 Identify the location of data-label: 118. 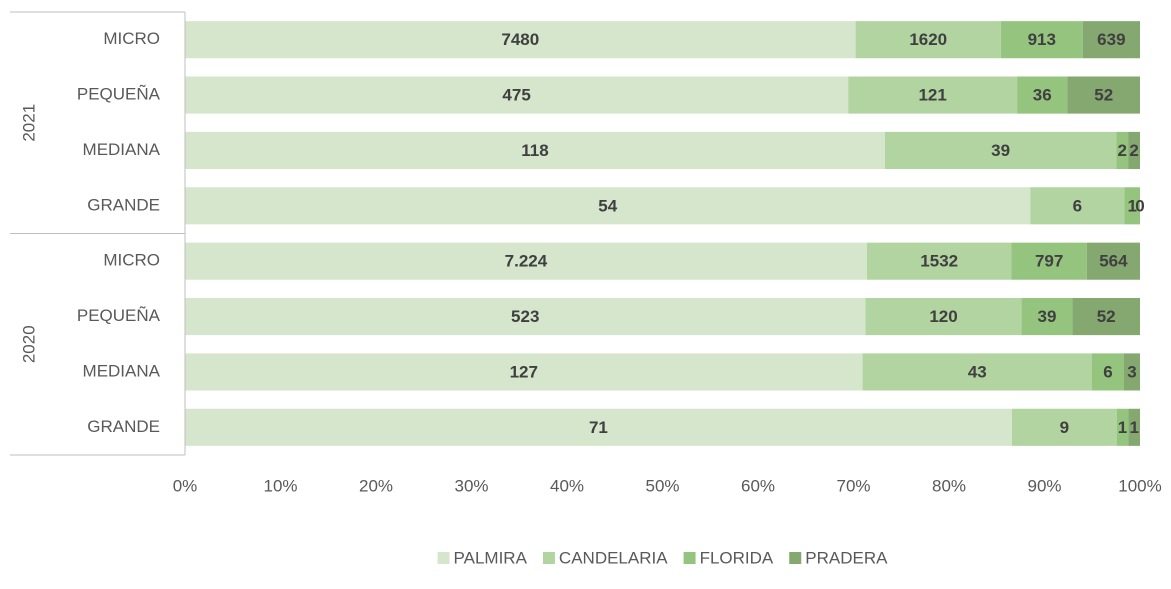
(534, 150).